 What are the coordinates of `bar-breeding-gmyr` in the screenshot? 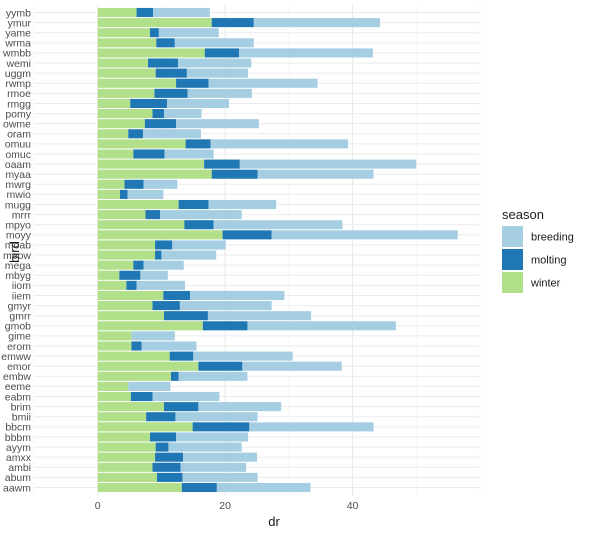 It's located at (225, 306).